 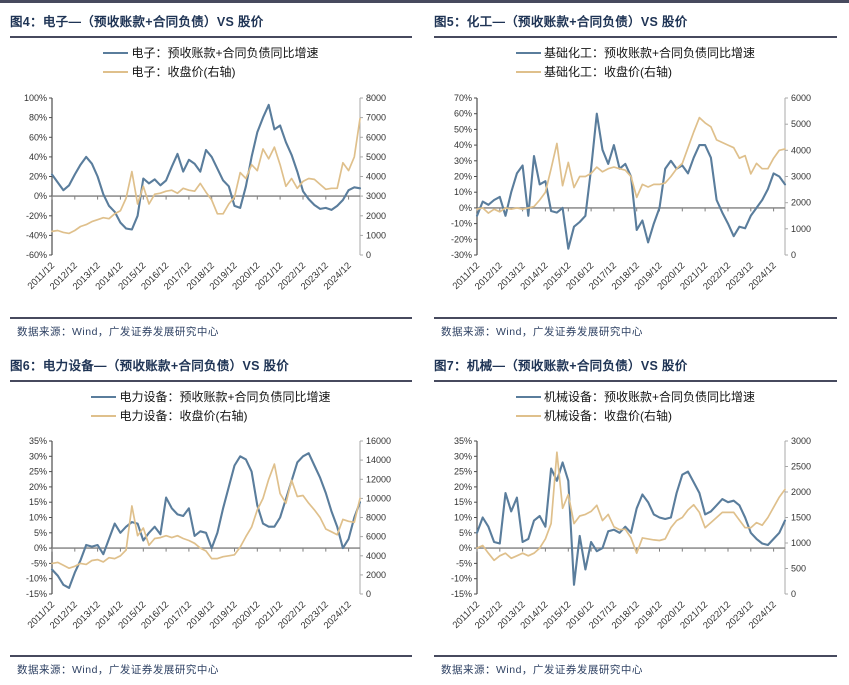 What do you see at coordinates (635, 22) in the screenshot?
I see `figure5-title: 图5：化工—（预收账款+合同负债）VS 股价` at bounding box center [635, 22].